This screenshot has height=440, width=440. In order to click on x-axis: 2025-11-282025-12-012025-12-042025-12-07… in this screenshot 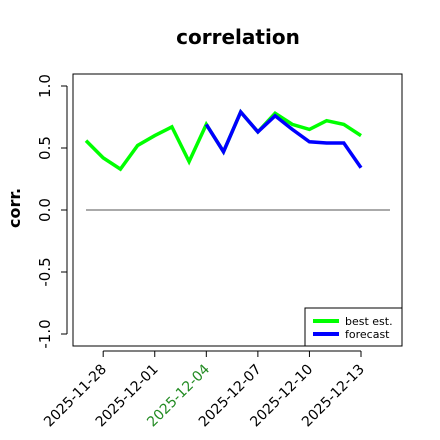, I will do `click(204, 390)`.